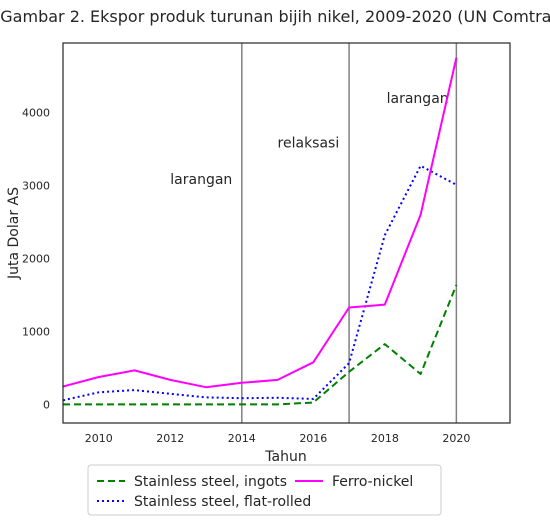 Image resolution: width=550 pixels, height=521 pixels. Describe the element at coordinates (36, 112) in the screenshot. I see `y-tick-label-4000: 4000` at that location.